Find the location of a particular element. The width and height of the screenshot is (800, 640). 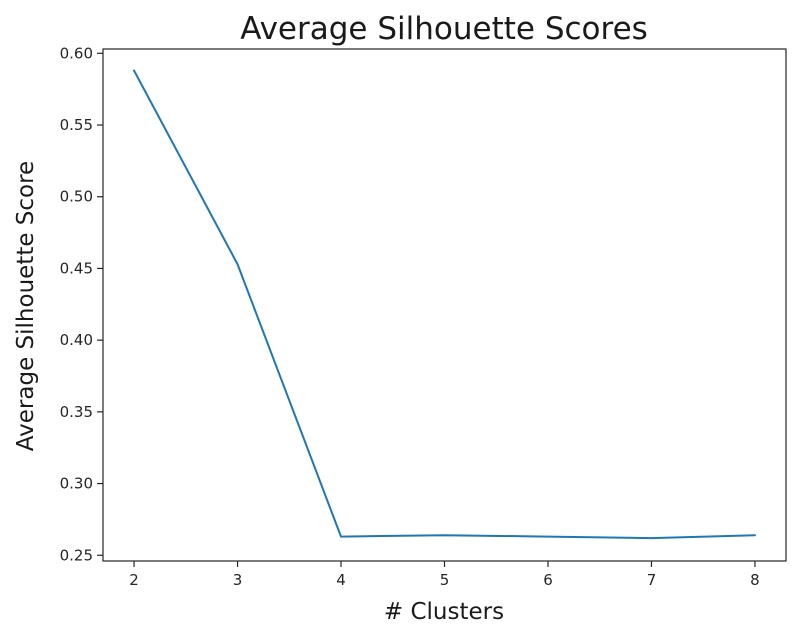

y-tick-label: 0.55 is located at coordinates (76, 125).